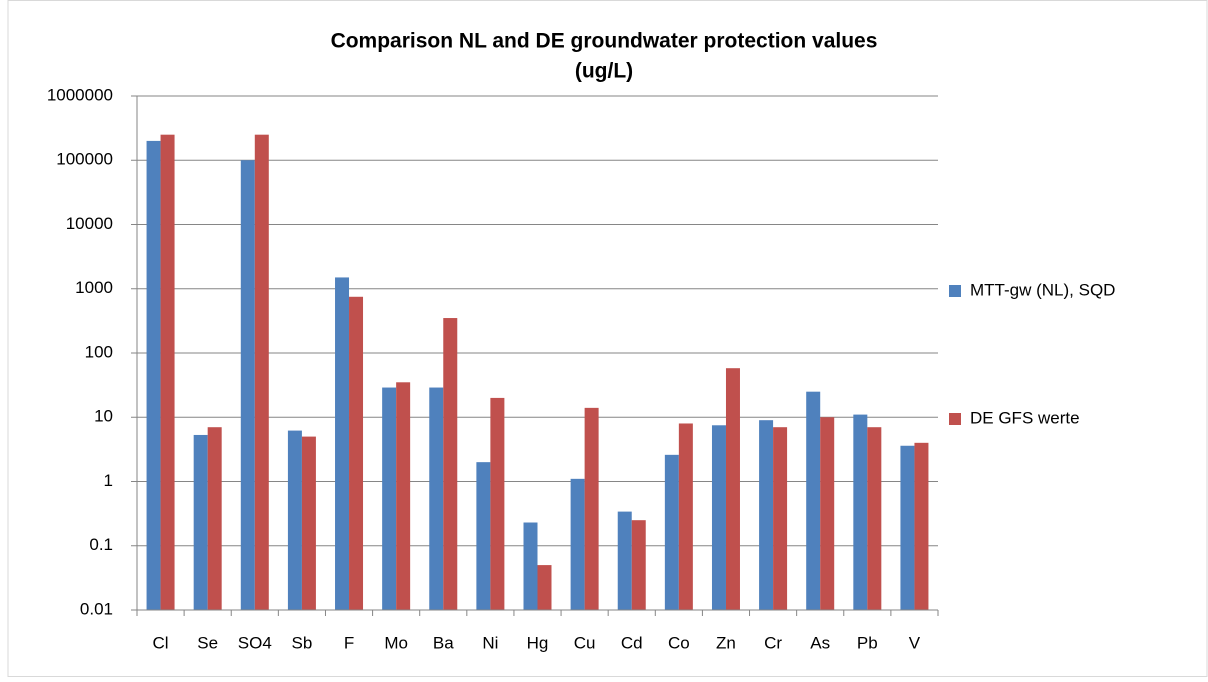 The image size is (1208, 682). I want to click on y-tick-label: 1, so click(108, 480).